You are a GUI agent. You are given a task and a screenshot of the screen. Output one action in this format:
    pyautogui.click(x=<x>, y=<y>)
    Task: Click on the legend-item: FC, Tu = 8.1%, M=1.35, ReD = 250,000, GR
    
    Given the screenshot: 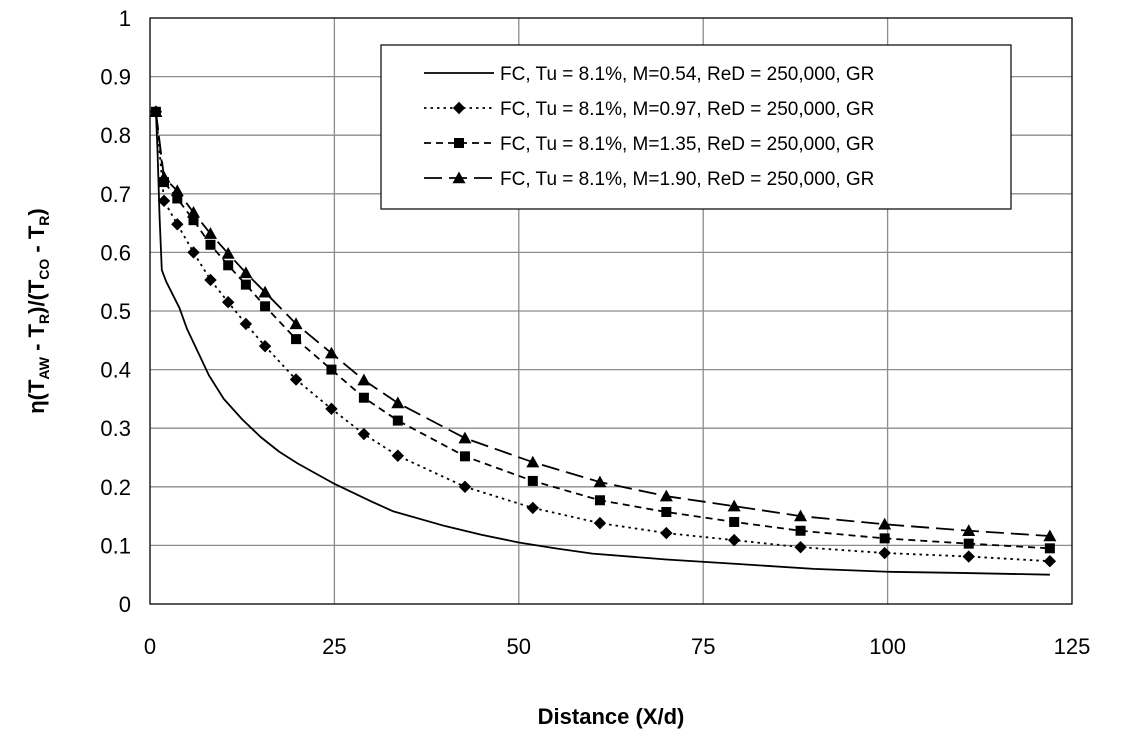 What is the action you would take?
    pyautogui.click(x=649, y=144)
    